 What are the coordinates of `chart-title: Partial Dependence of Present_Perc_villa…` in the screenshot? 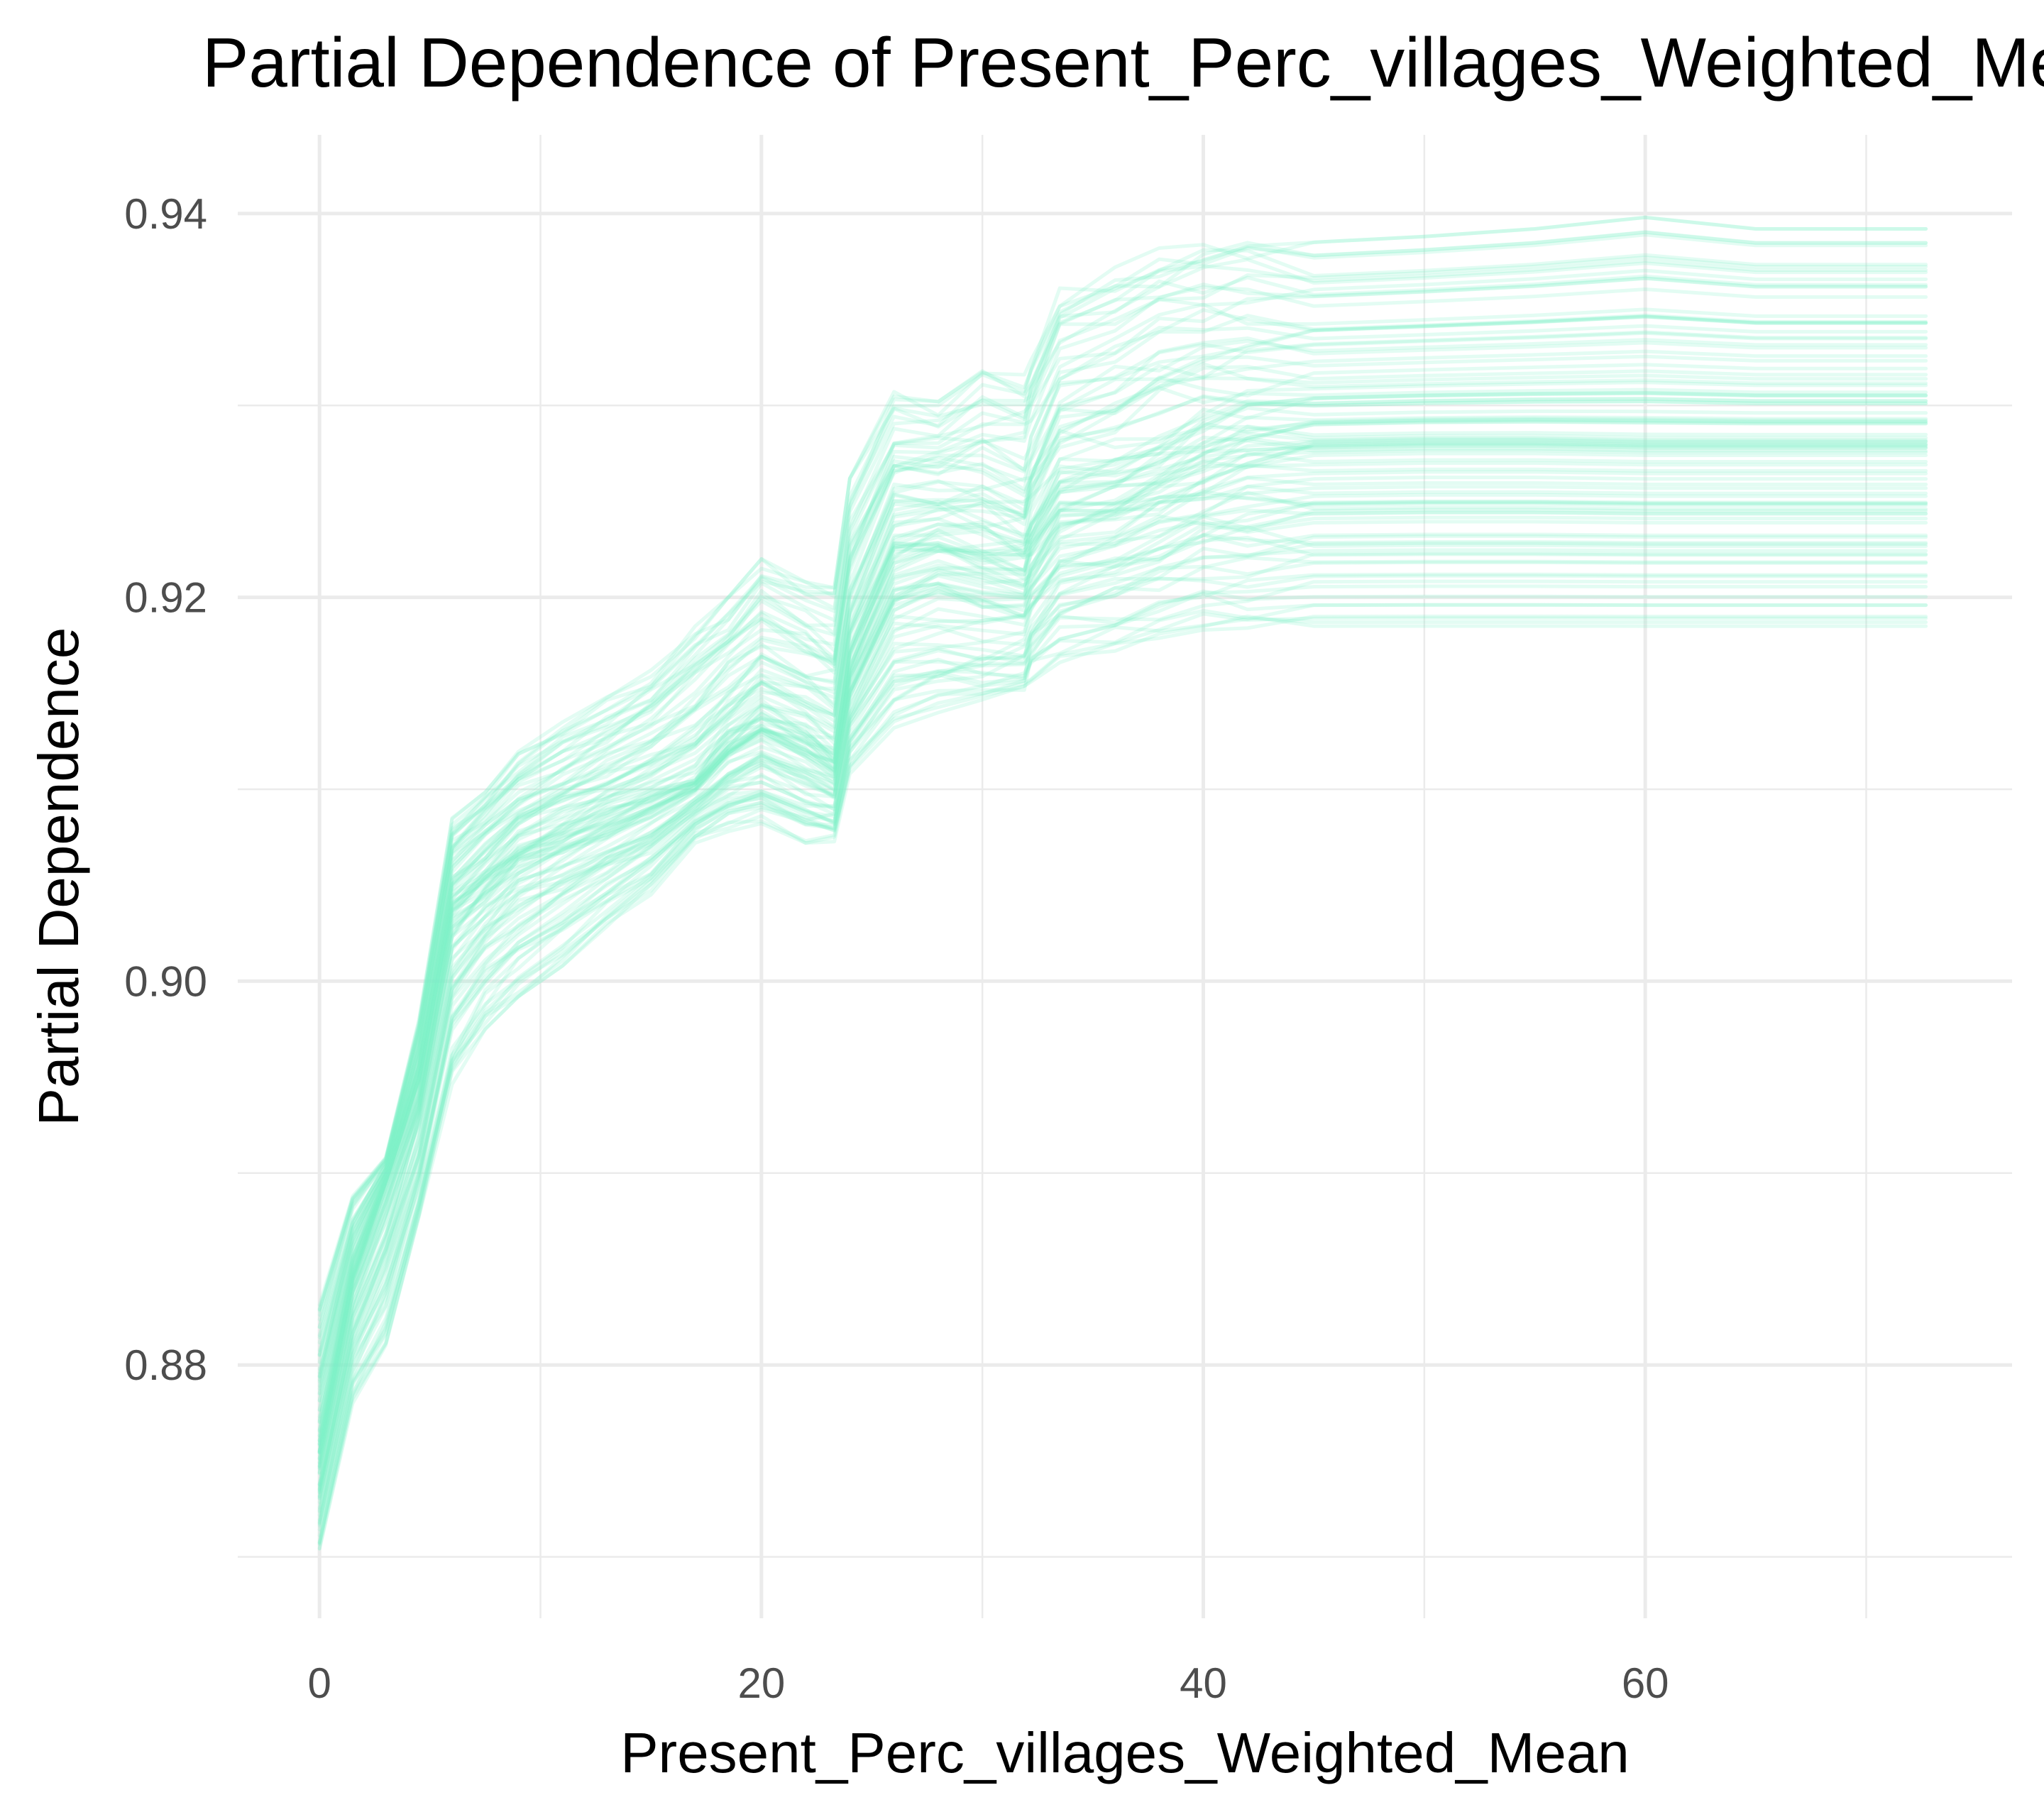 It's located at (1123, 62).